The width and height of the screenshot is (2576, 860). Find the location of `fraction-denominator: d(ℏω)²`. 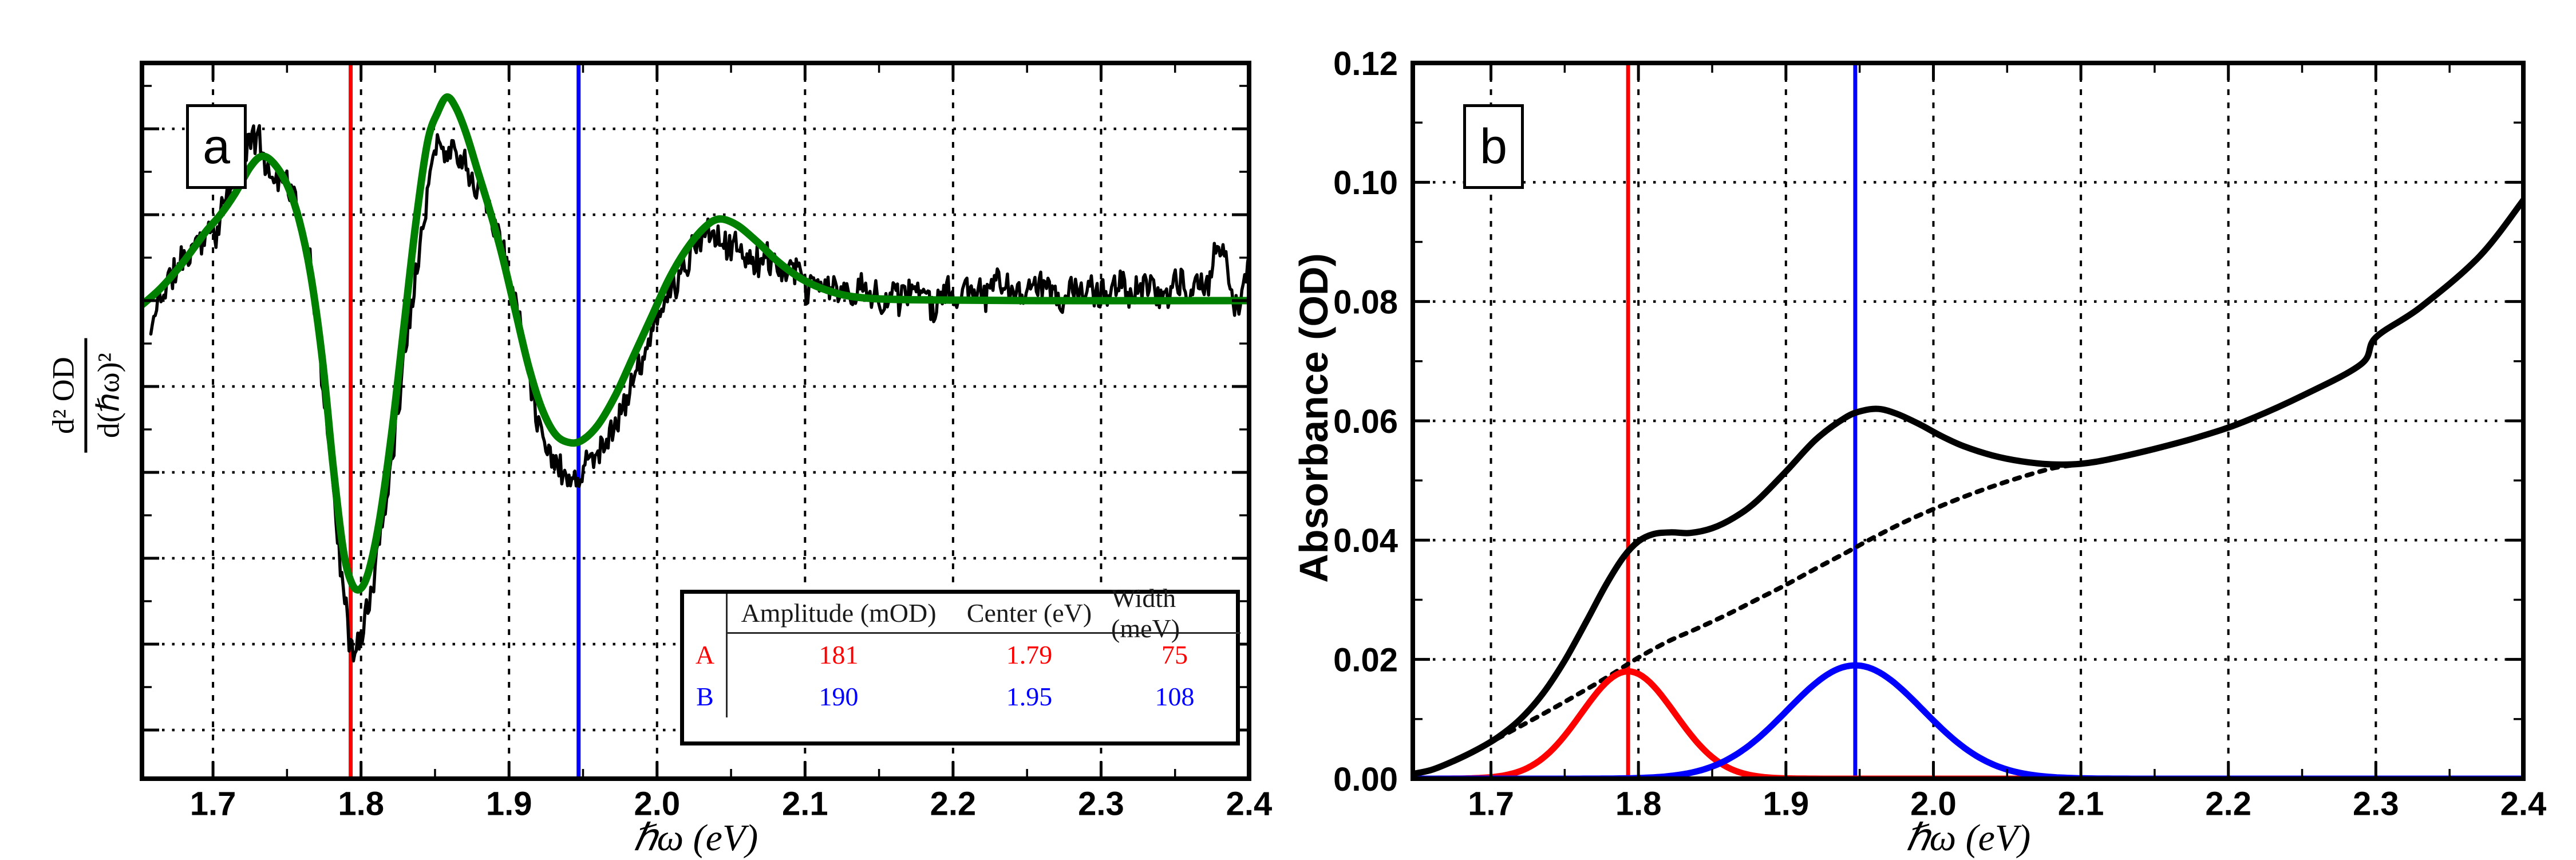

fraction-denominator: d(ℏω)² is located at coordinates (108, 396).